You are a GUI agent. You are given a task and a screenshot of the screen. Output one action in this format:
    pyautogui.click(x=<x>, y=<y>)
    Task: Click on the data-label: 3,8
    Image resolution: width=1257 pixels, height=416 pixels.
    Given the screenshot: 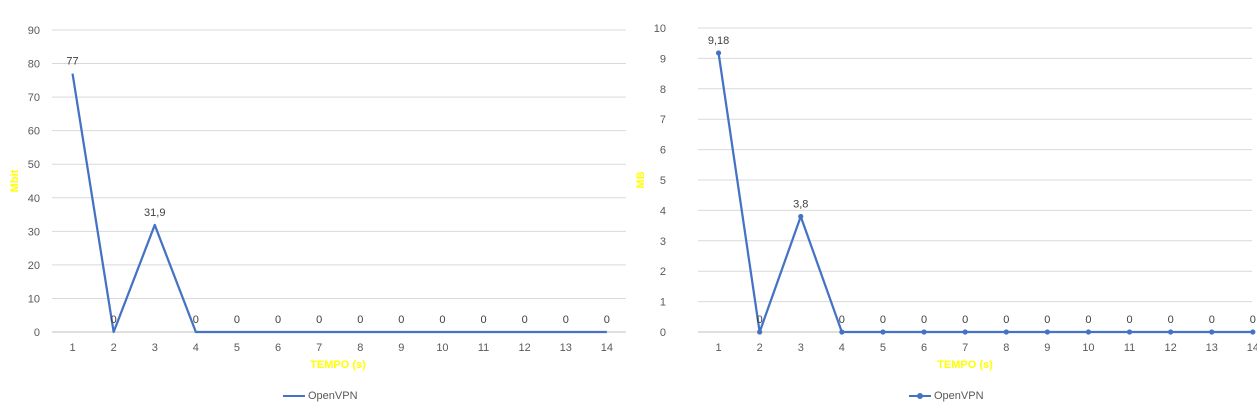 What is the action you would take?
    pyautogui.click(x=800, y=204)
    